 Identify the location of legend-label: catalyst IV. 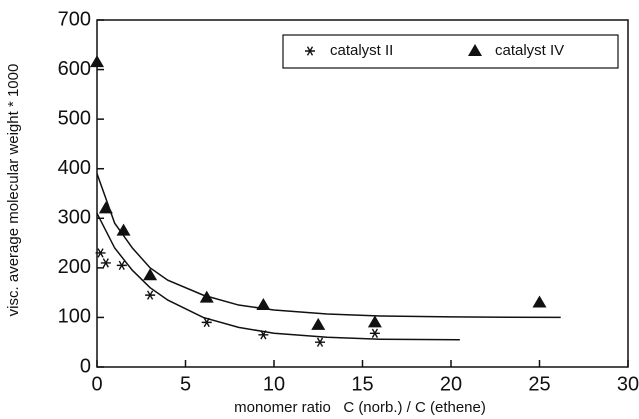
(529, 50).